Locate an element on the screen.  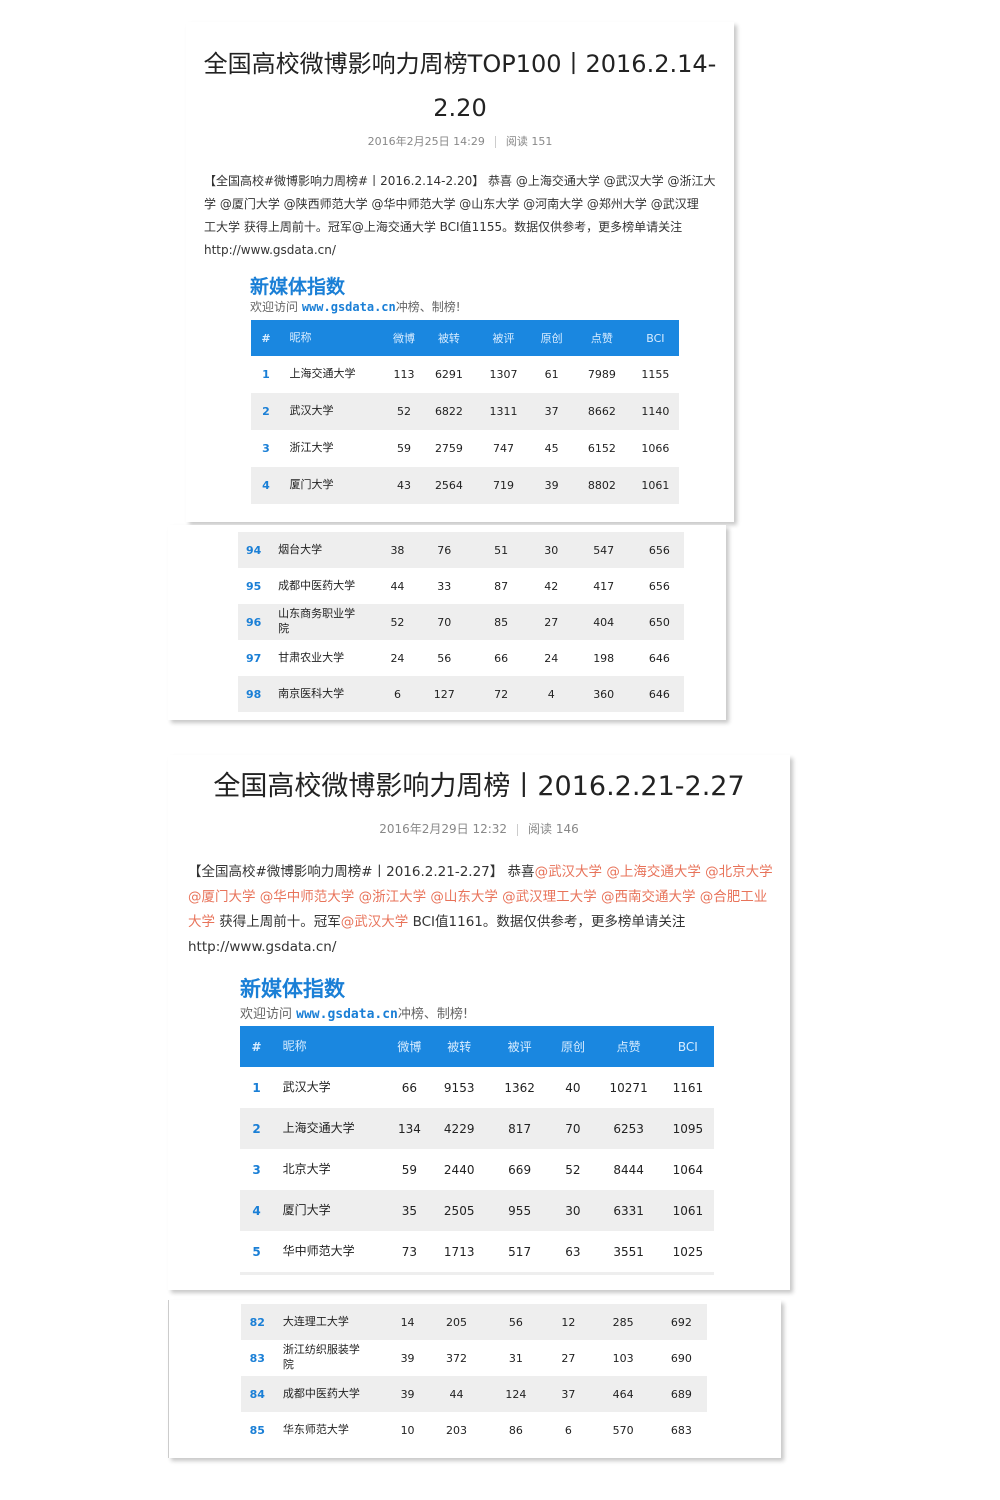
cell-original: 70 is located at coordinates (573, 1128).